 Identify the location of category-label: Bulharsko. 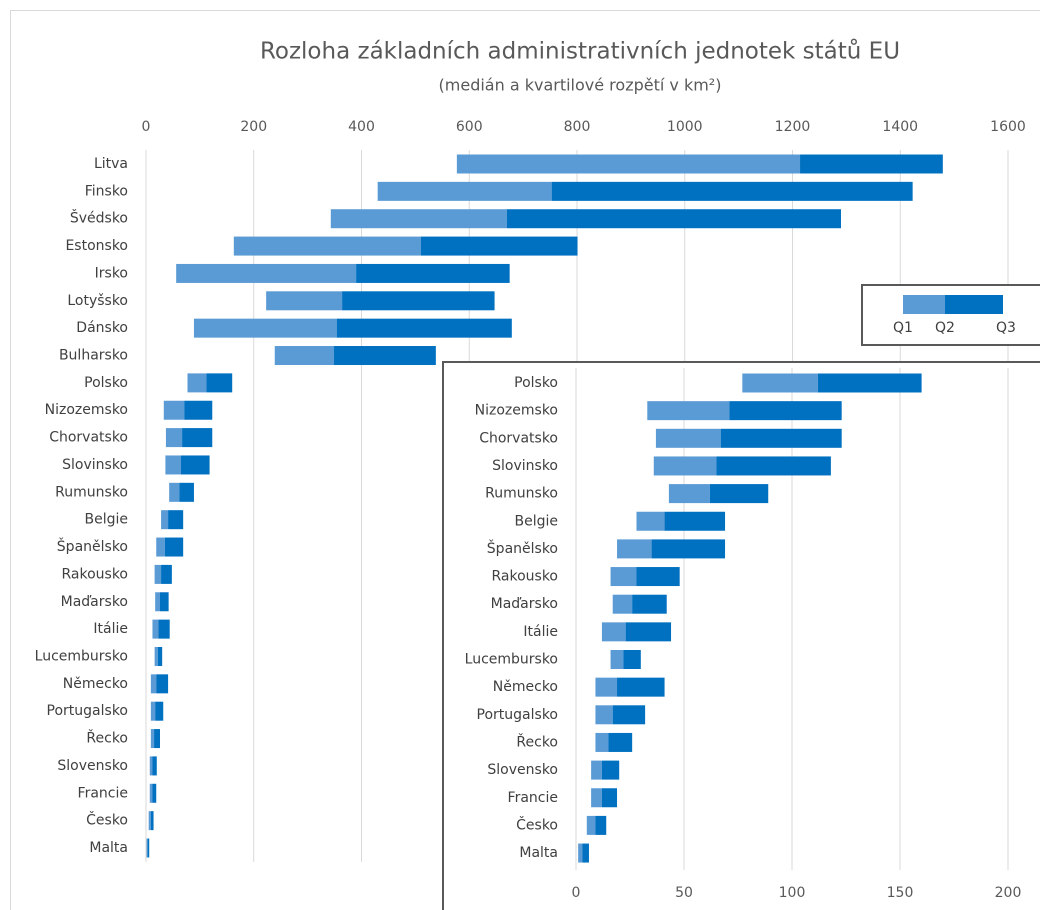
(93, 356).